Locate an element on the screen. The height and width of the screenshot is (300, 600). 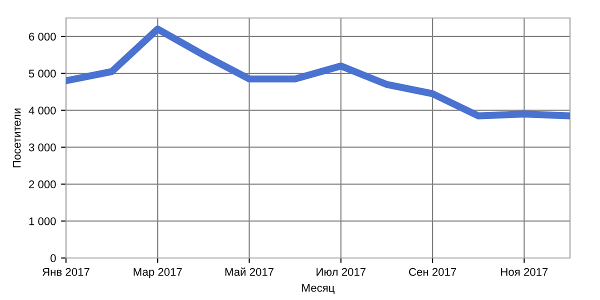
y-tick-label: 0 is located at coordinates (53, 258).